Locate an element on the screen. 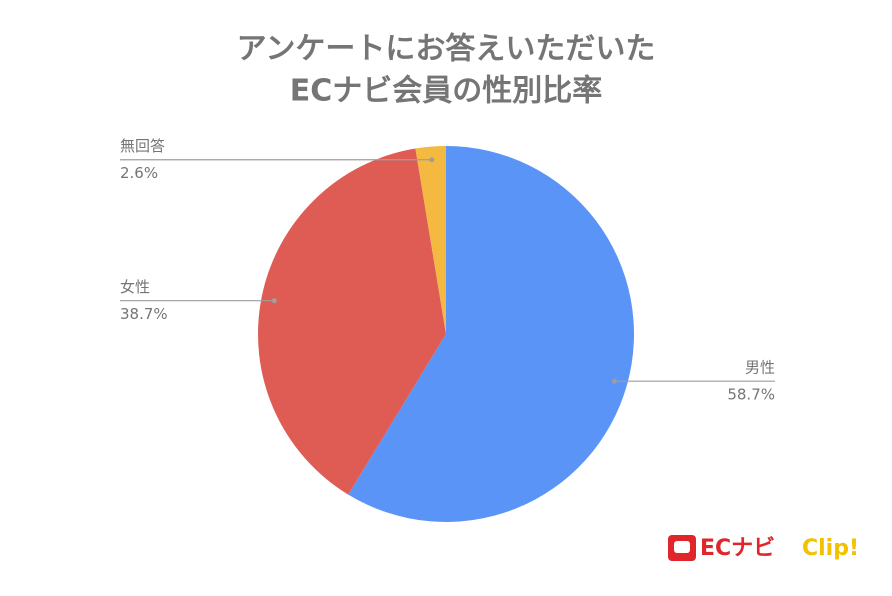 This screenshot has width=892, height=596. slice-value: 38.7% is located at coordinates (144, 314).